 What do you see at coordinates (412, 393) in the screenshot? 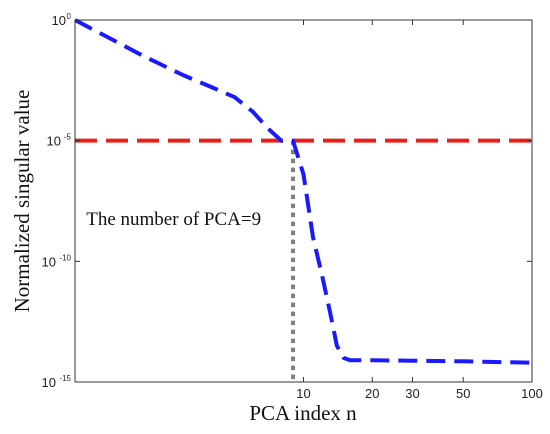
I see `x-tick-label: 30` at bounding box center [412, 393].